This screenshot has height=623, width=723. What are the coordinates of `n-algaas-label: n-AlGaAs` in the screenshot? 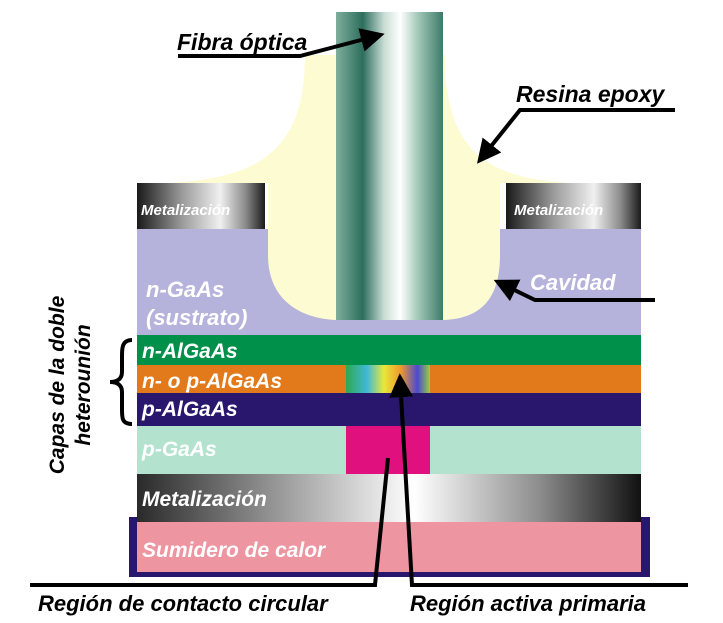 It's located at (190, 351).